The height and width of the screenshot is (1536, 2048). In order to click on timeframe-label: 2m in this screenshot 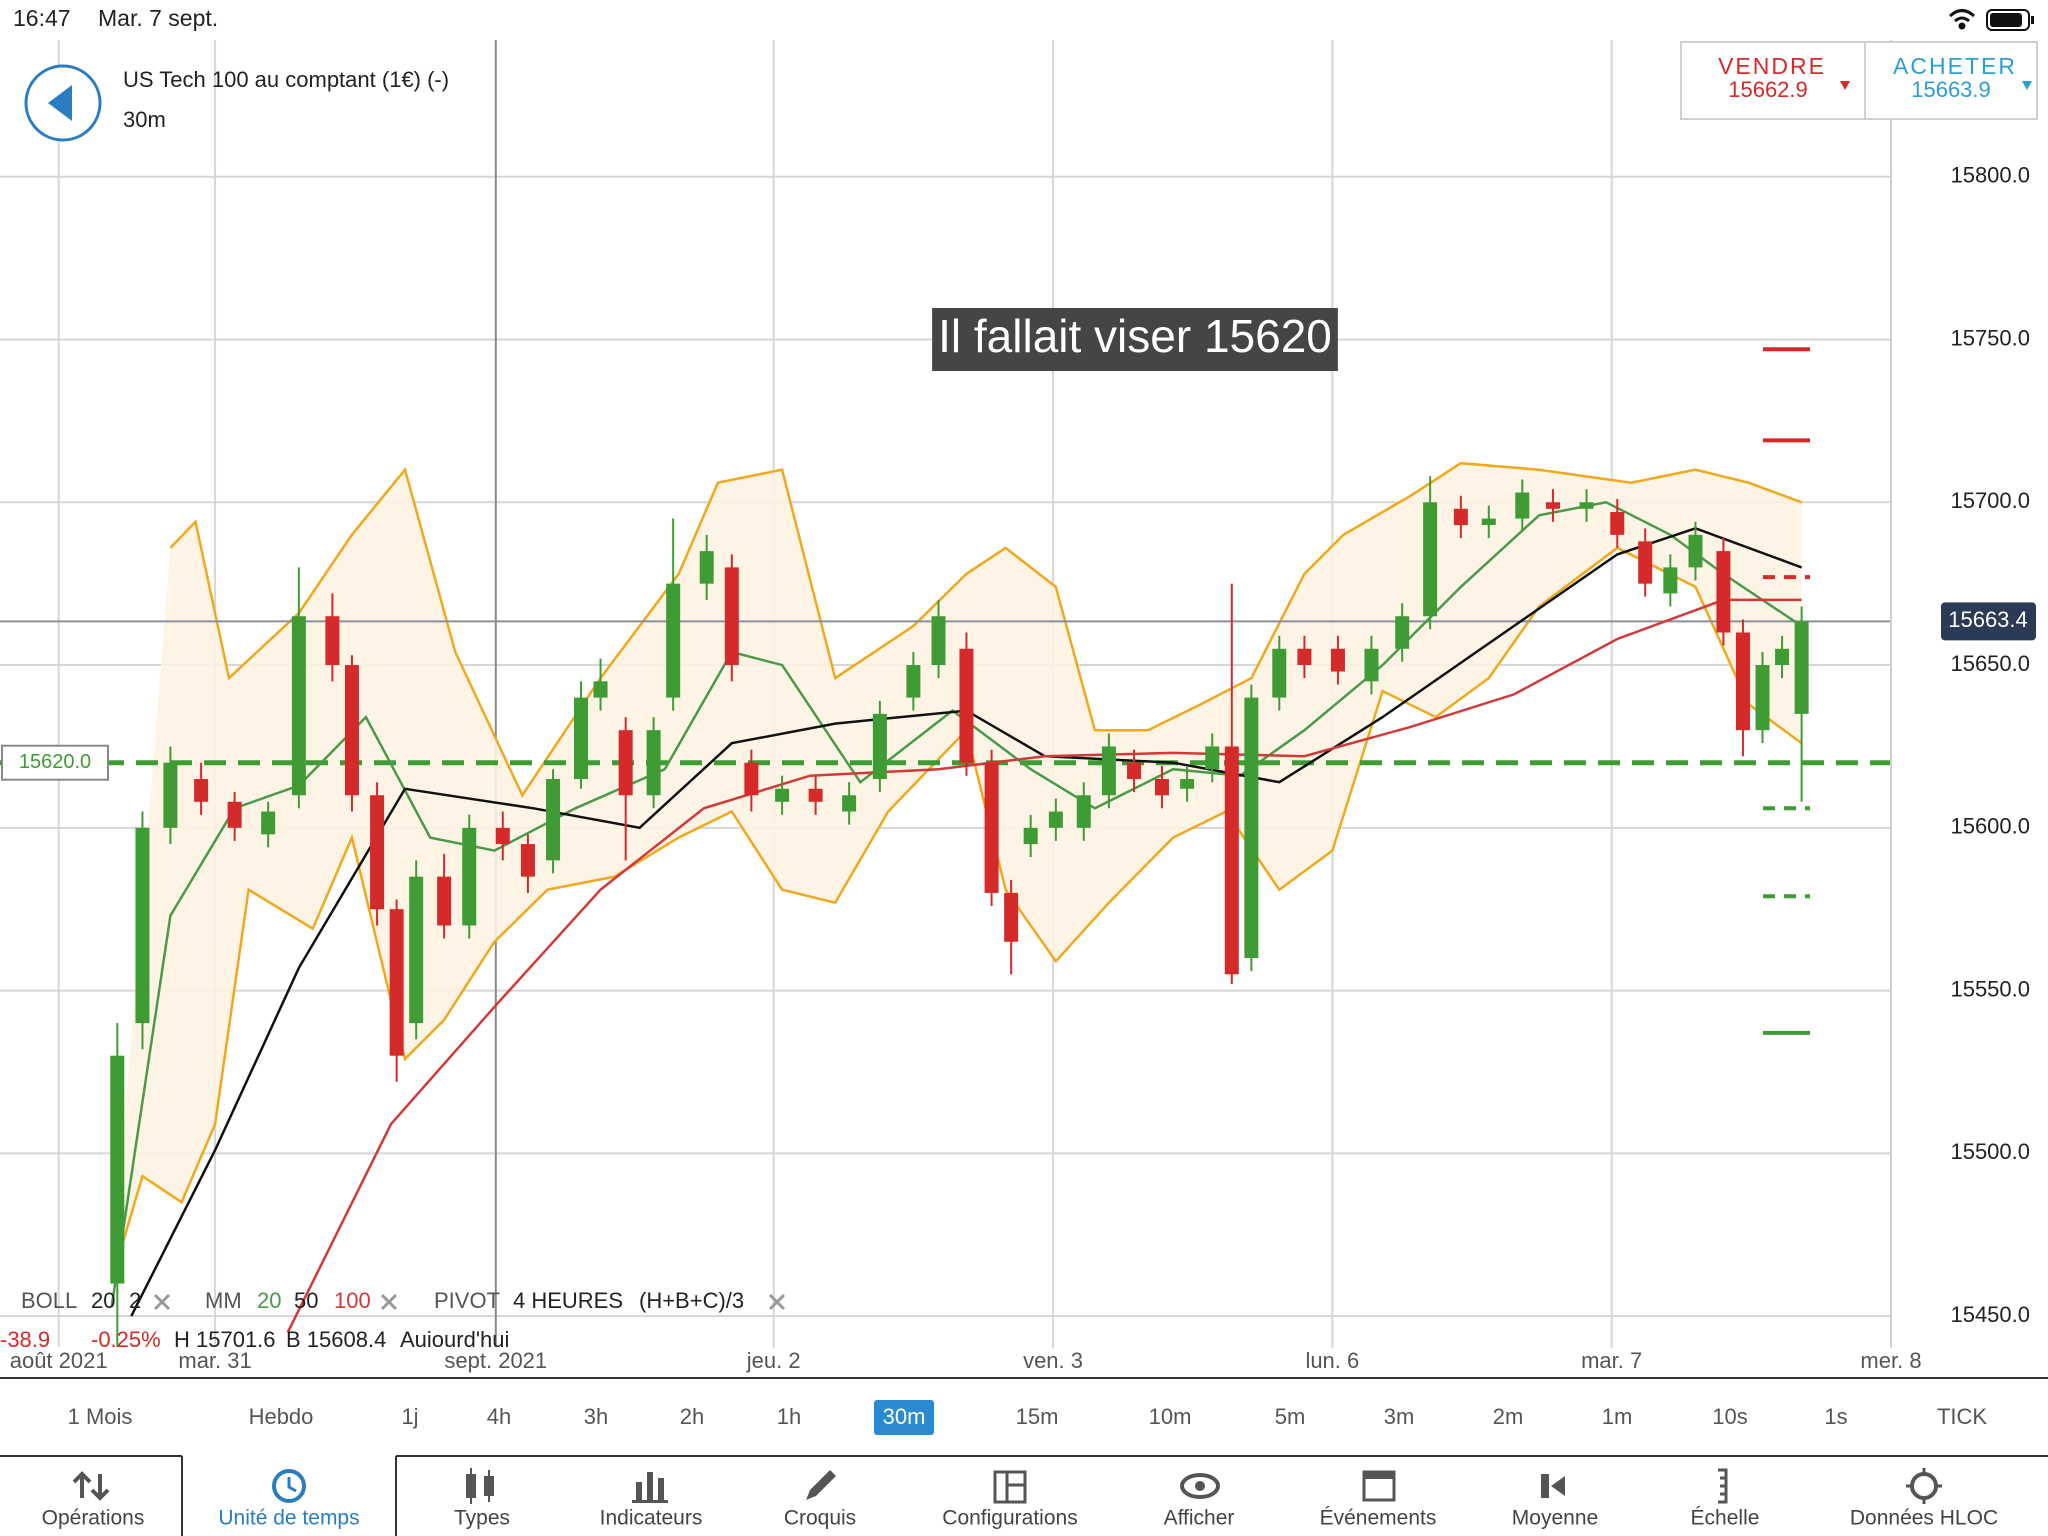, I will do `click(1508, 1416)`.